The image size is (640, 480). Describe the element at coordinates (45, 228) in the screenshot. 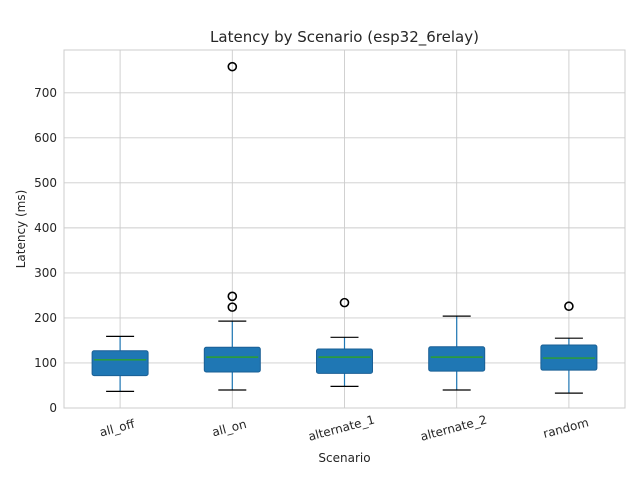

I see `y-tick-label: 400` at that location.